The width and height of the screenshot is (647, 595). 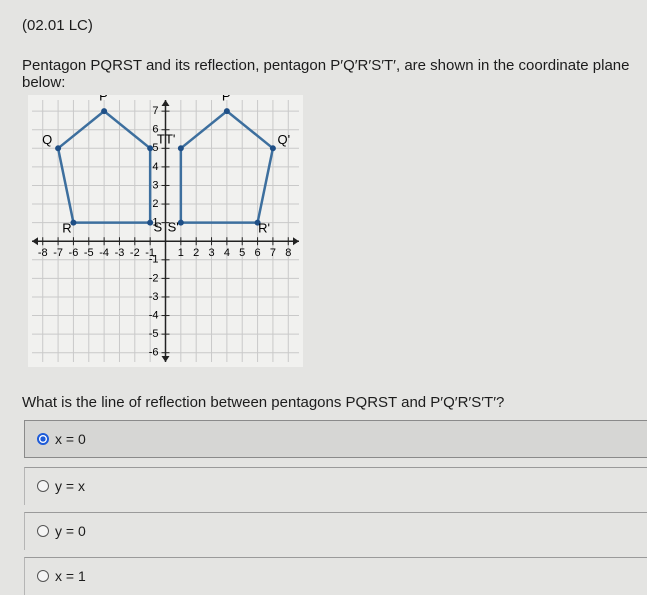 I want to click on y-tick-label: 2, so click(x=155, y=204).